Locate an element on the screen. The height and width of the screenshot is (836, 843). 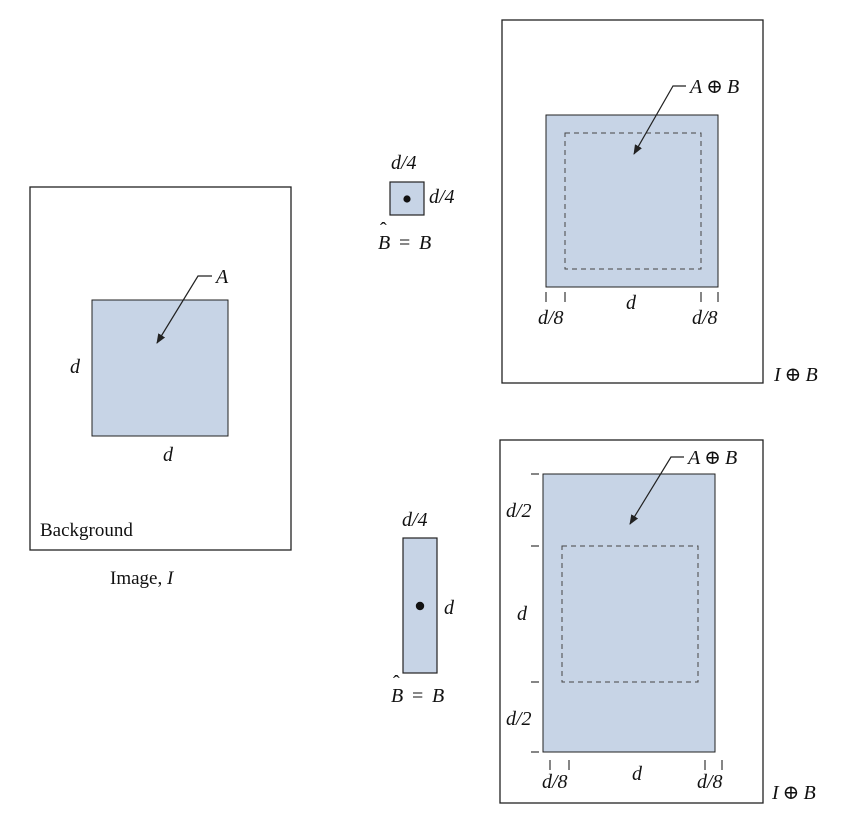
original-set-outline-bottom is located at coordinates (630, 614).